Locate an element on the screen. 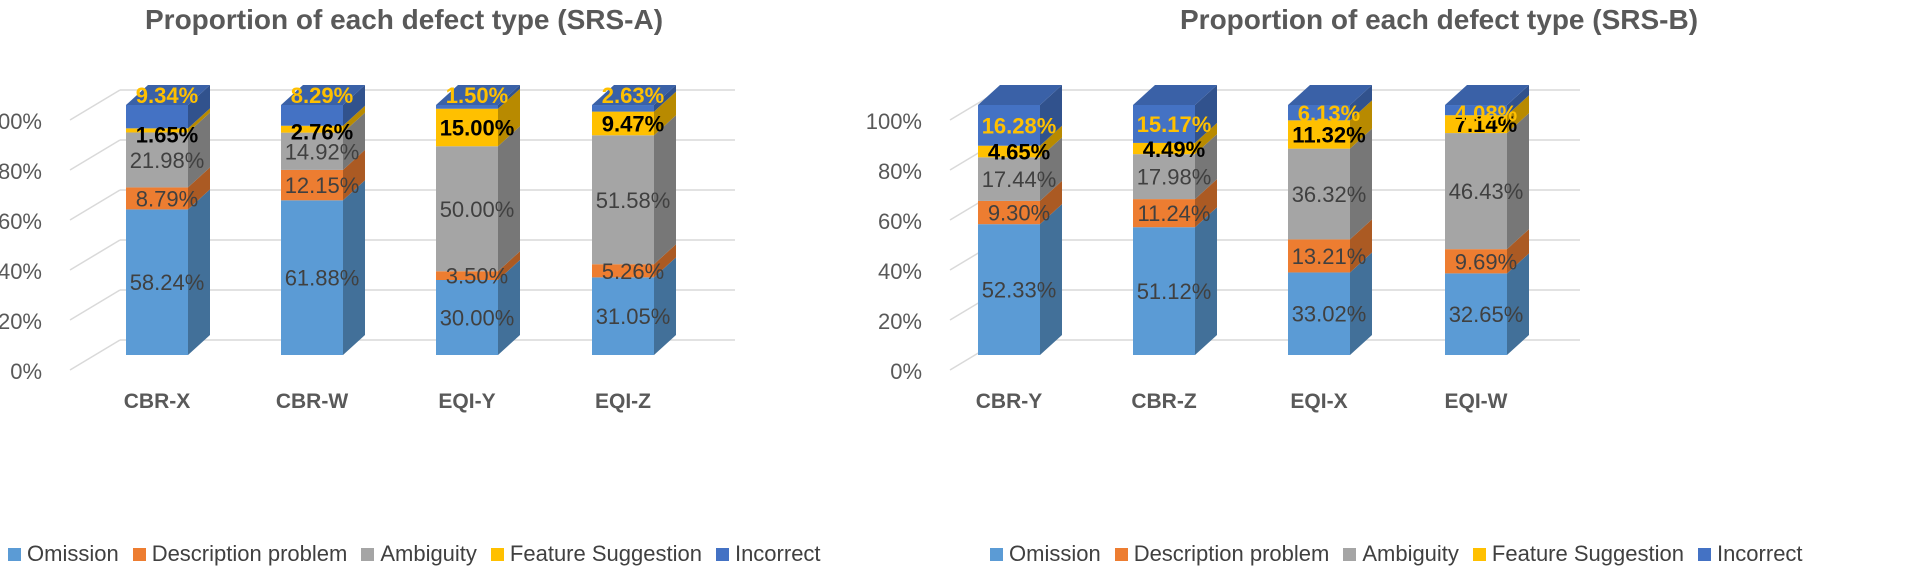  data-label: 1.65% is located at coordinates (167, 134).